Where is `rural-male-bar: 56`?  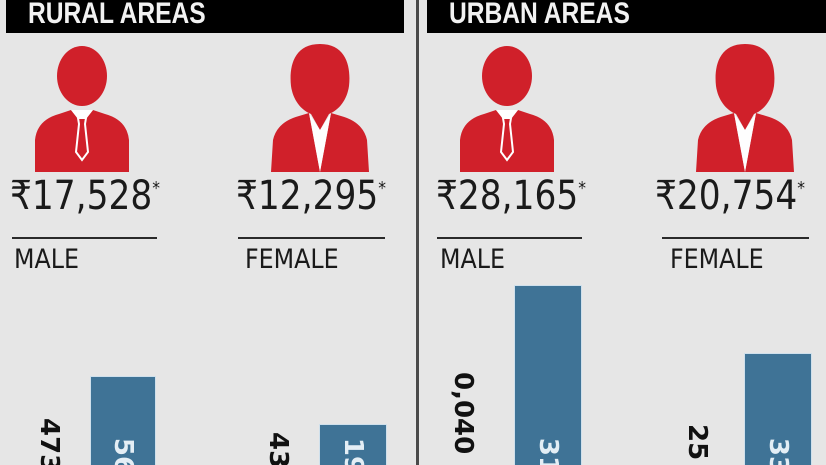
rural-male-bar: 56 is located at coordinates (123, 420).